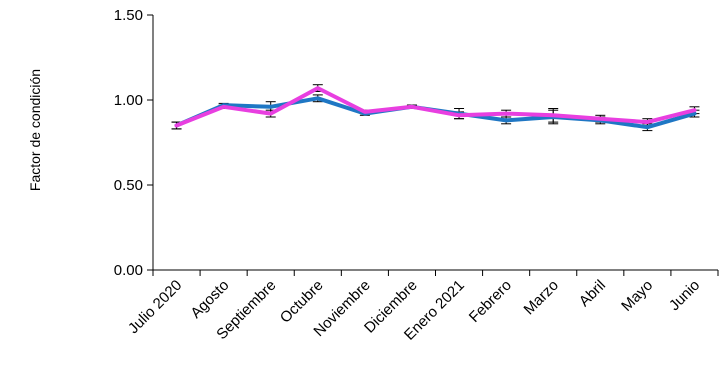 Image resolution: width=723 pixels, height=377 pixels. I want to click on x-tick-label-10: Mayo, so click(637, 296).